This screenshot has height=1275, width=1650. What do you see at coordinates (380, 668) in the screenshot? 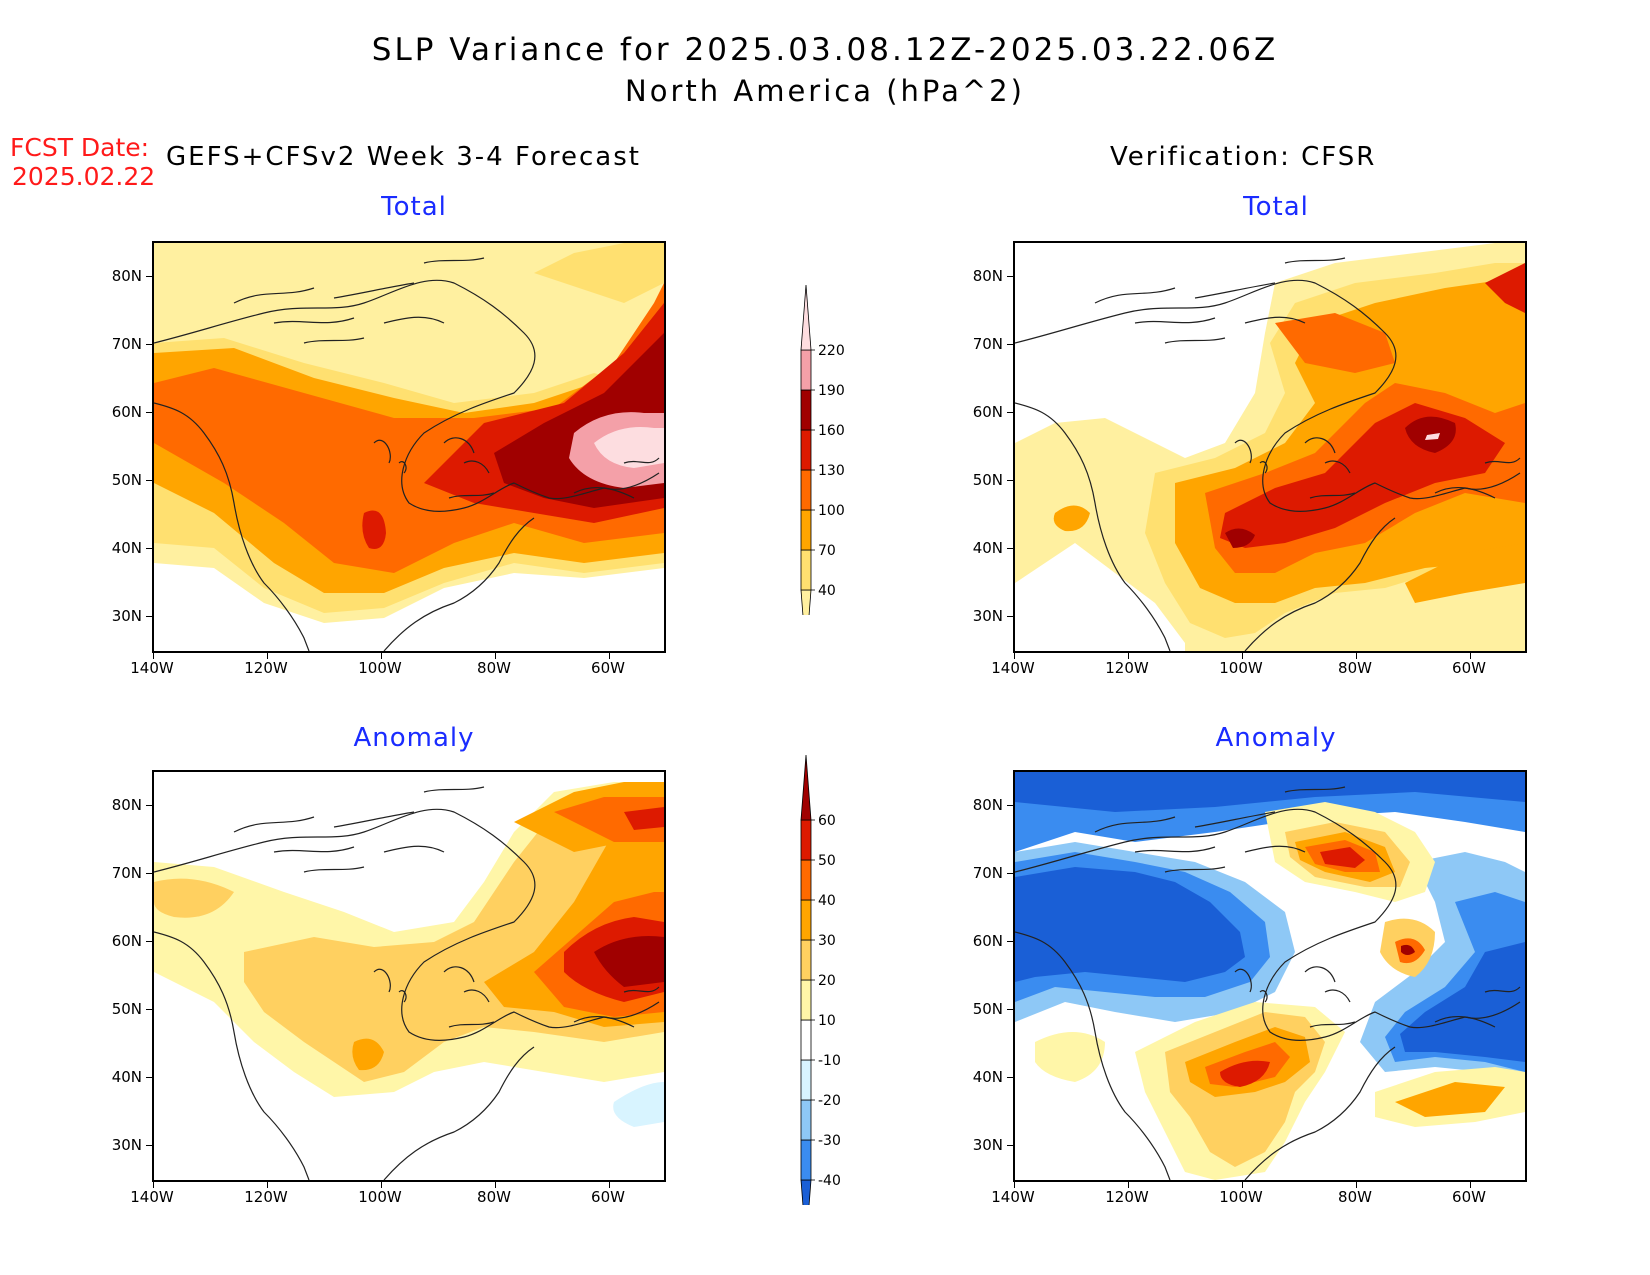
I see `lon-tick-label: 100W` at bounding box center [380, 668].